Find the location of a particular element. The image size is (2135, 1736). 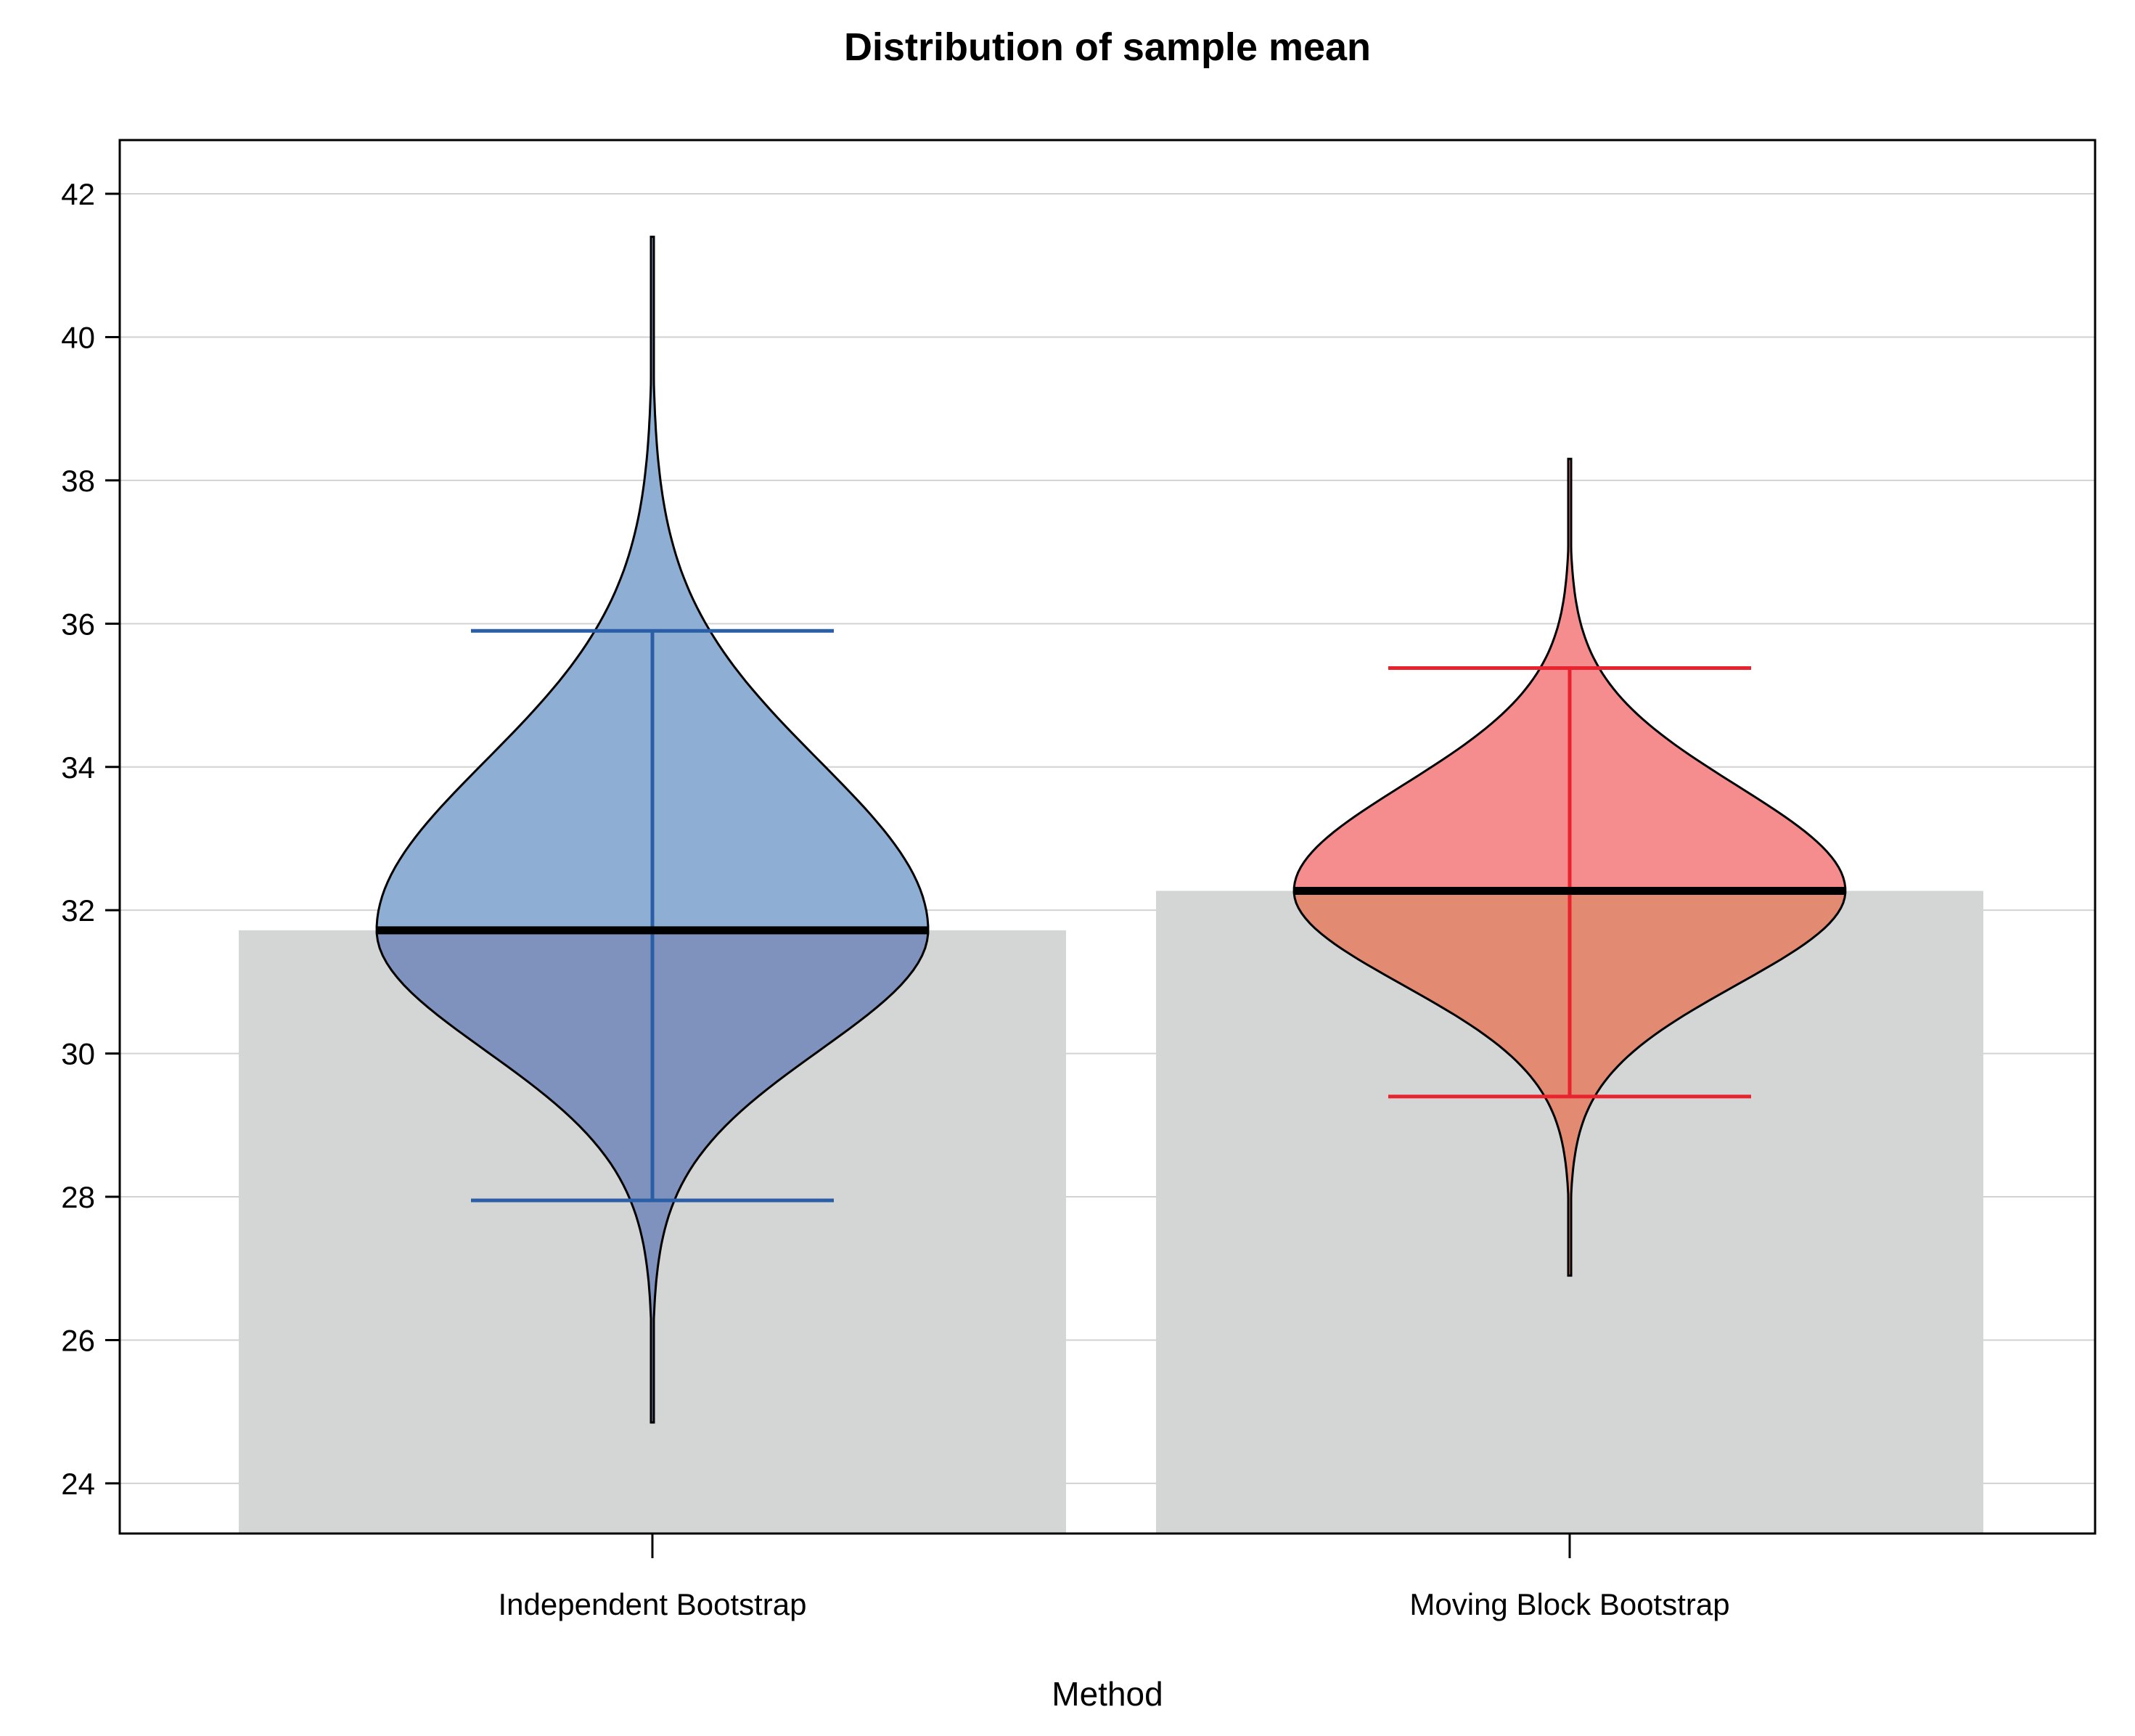

x-axis-label: Method is located at coordinates (1107, 1694).